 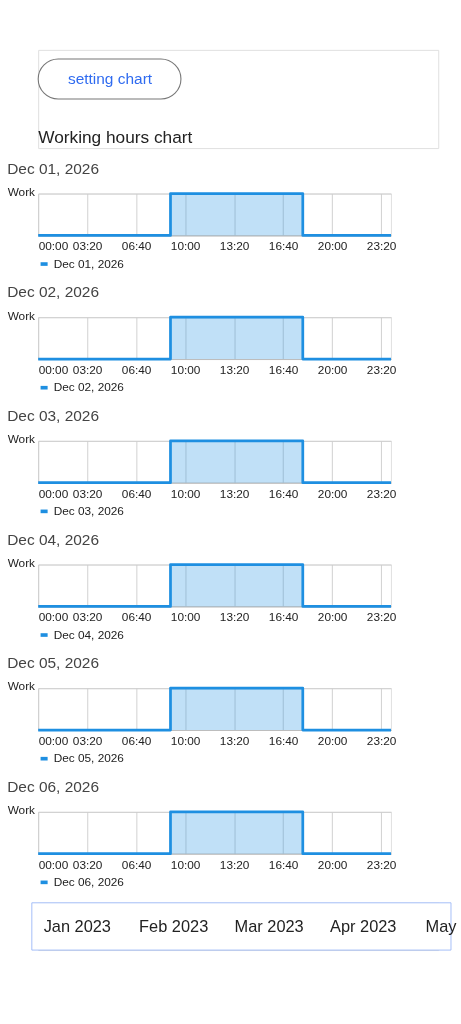 I want to click on chart-title: Dec 05, 2026, so click(x=53, y=663).